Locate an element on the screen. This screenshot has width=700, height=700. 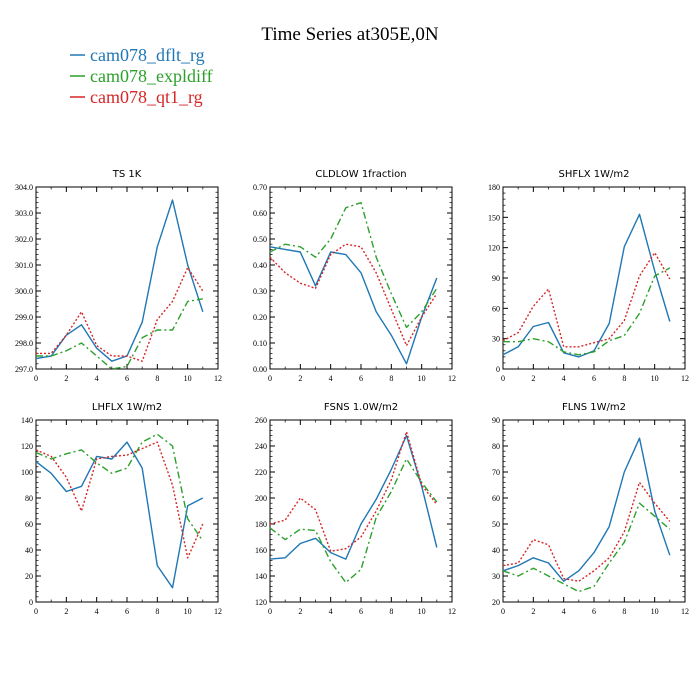
panel-title: CLDLOW 1fraction is located at coordinates (360, 174).